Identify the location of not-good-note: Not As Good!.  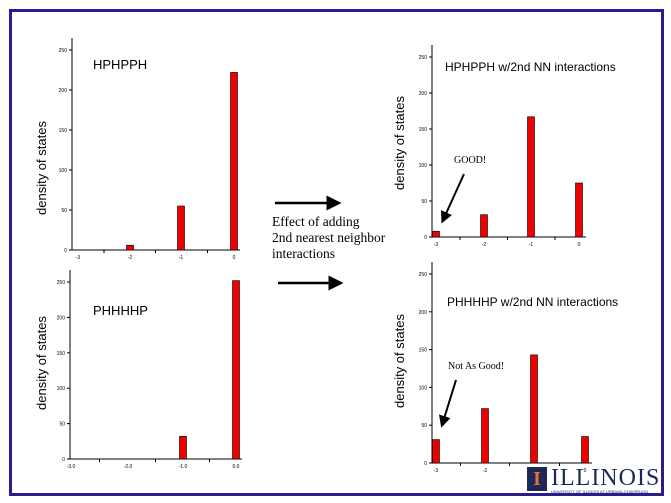
(476, 366).